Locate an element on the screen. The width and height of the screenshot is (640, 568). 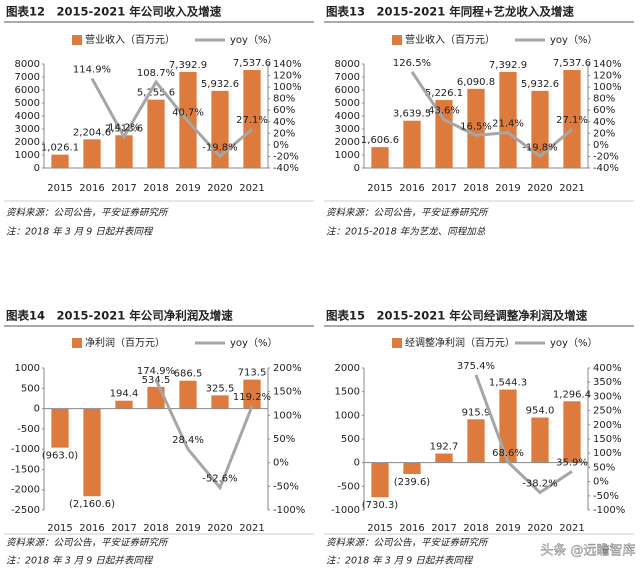
x-tick-label: 2016 is located at coordinates (91, 188).